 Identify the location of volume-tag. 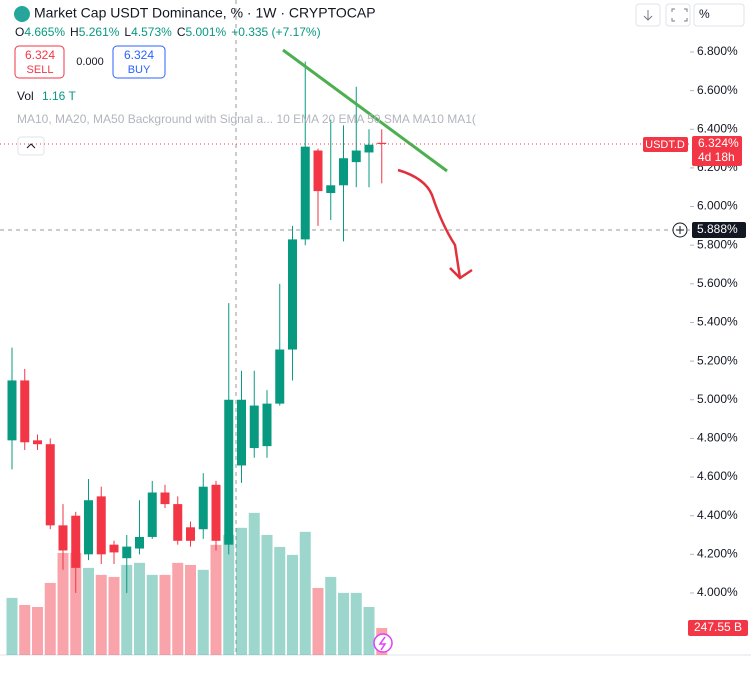
(718, 627).